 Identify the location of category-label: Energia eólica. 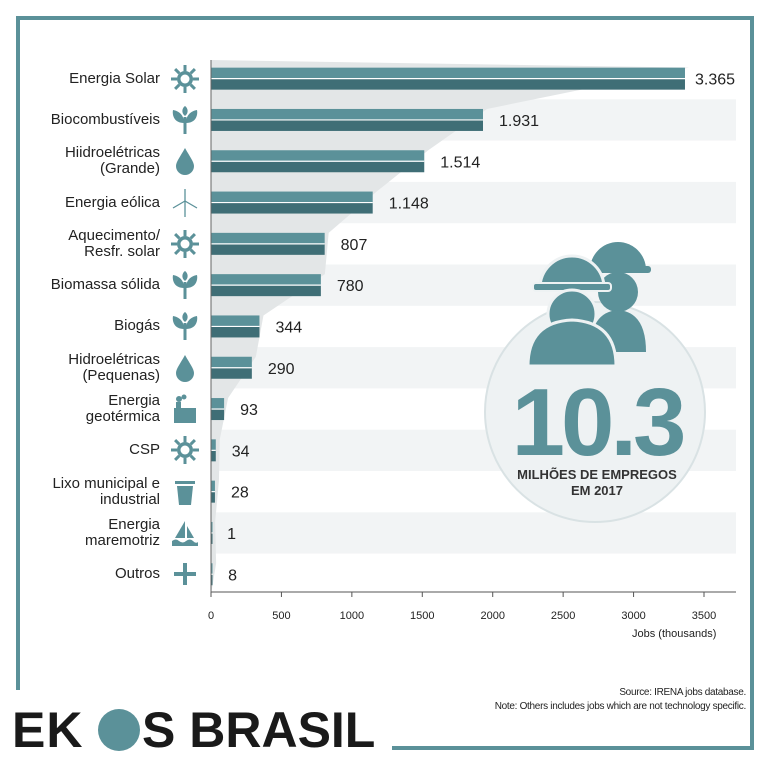
(112, 202).